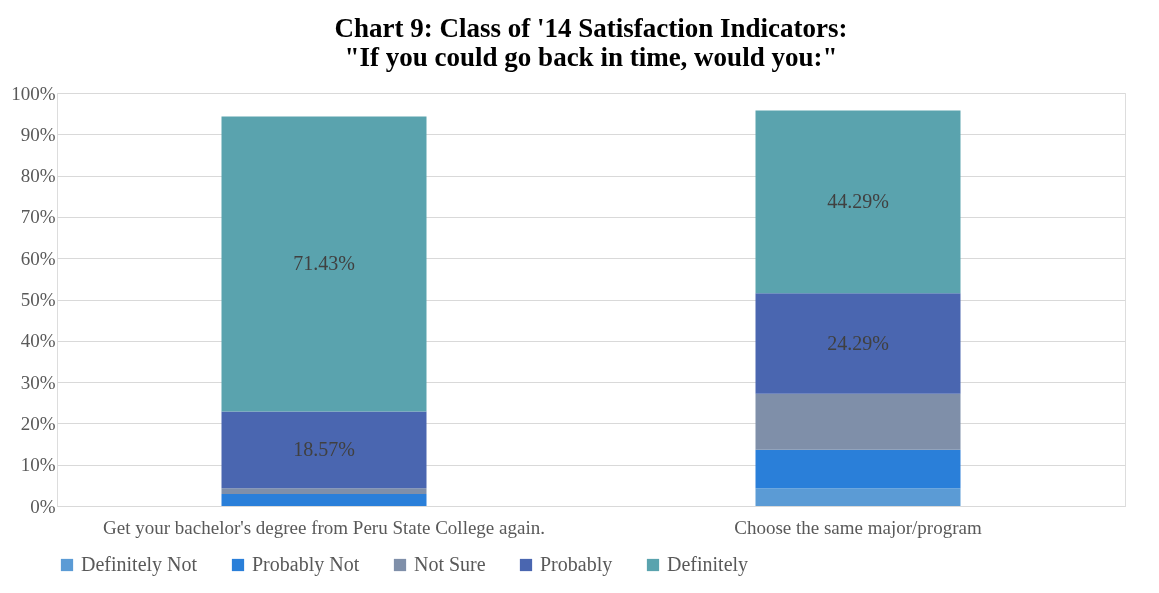  Describe the element at coordinates (38, 217) in the screenshot. I see `y-tick-label: 70%` at that location.